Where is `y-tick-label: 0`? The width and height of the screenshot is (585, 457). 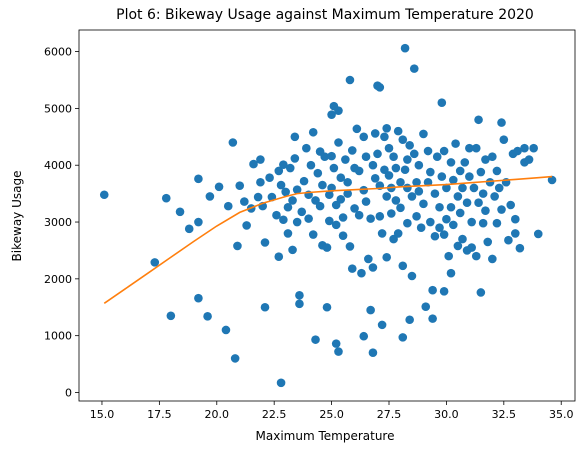
y-tick-label: 0 is located at coordinates (68, 392).